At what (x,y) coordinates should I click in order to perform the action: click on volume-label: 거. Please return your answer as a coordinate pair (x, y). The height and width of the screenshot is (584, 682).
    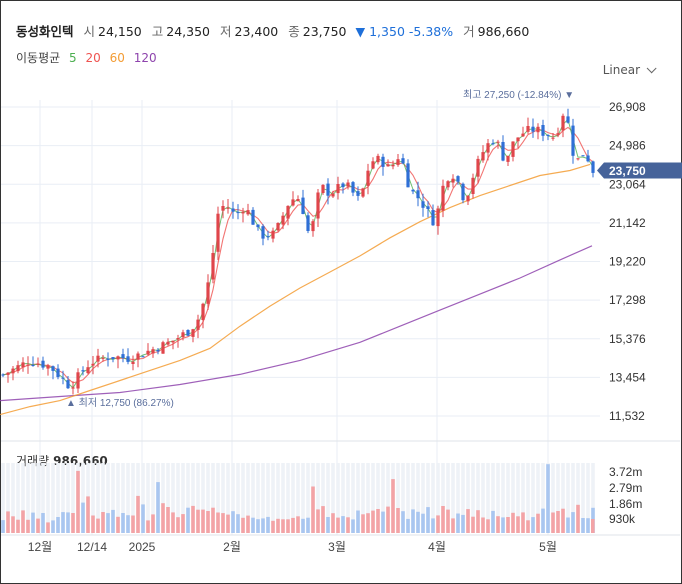
    Looking at the image, I should click on (469, 31).